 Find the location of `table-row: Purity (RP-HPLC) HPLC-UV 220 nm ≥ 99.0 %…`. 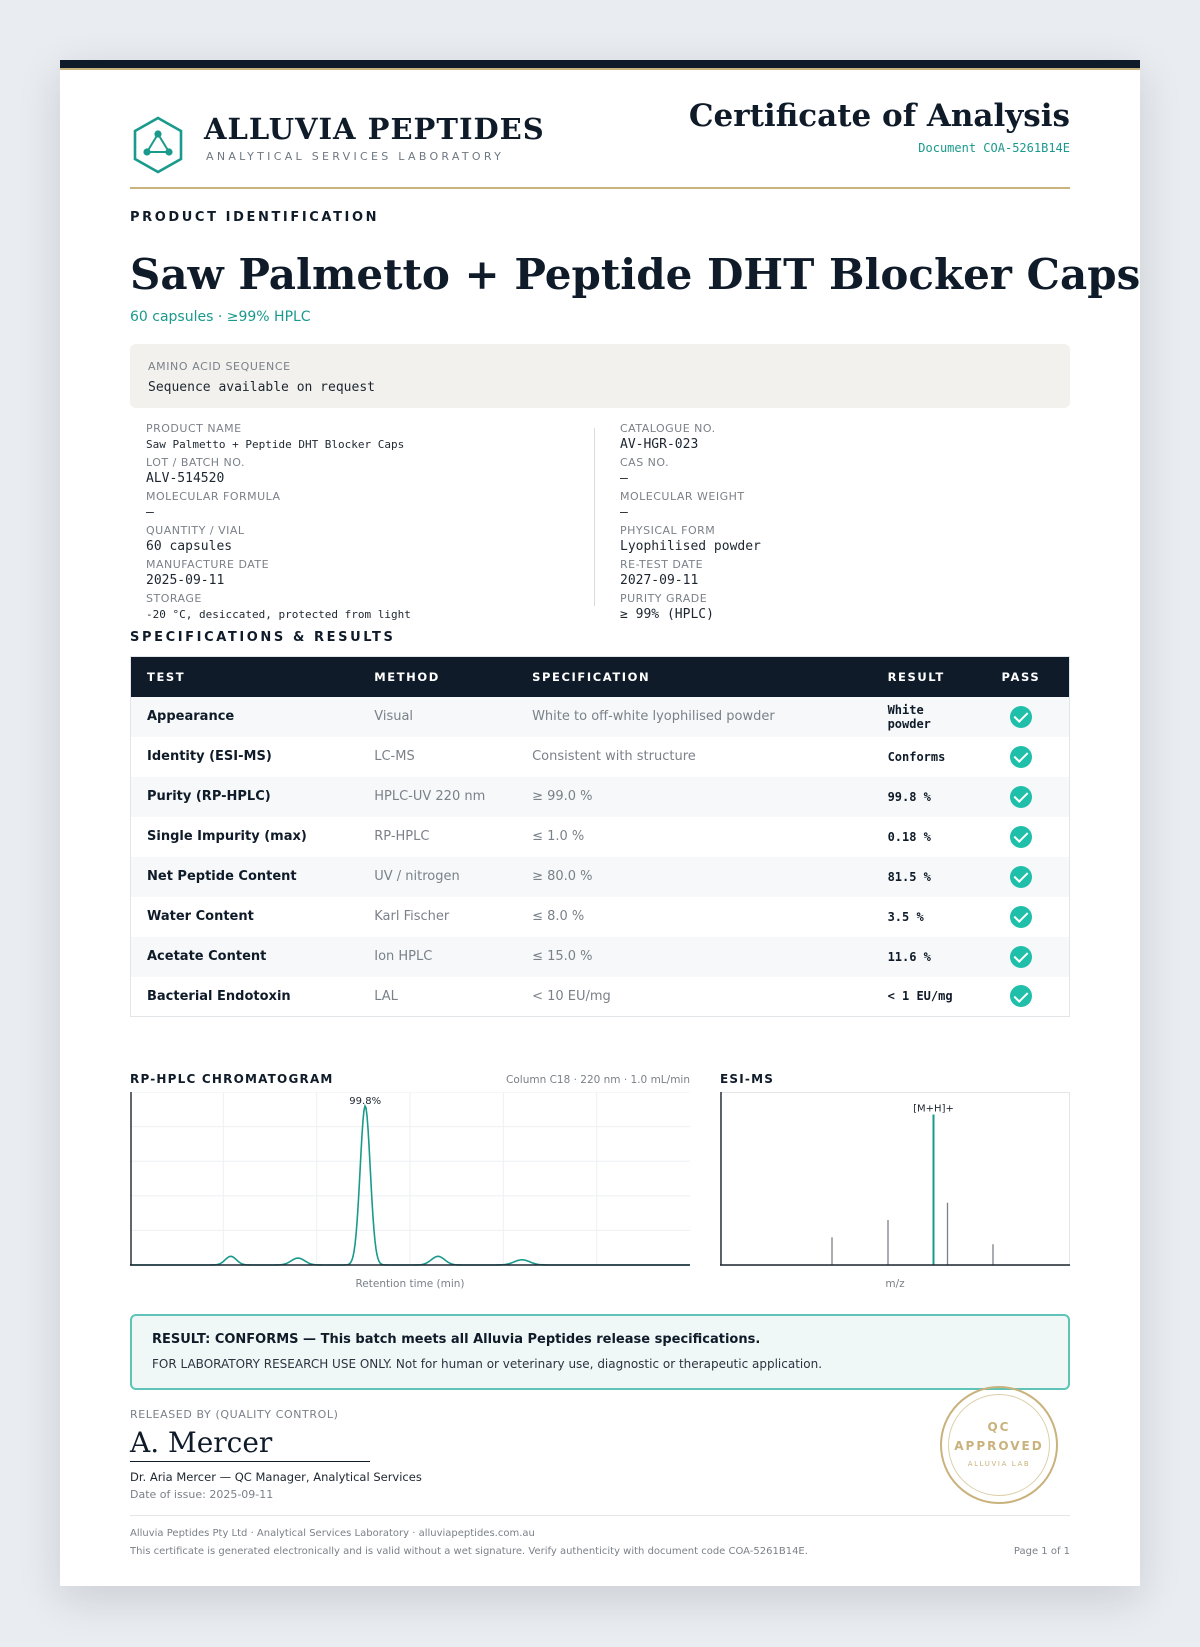

table-row: Purity (RP-HPLC) HPLC-UV 220 nm ≥ 99.0 %… is located at coordinates (600, 796).